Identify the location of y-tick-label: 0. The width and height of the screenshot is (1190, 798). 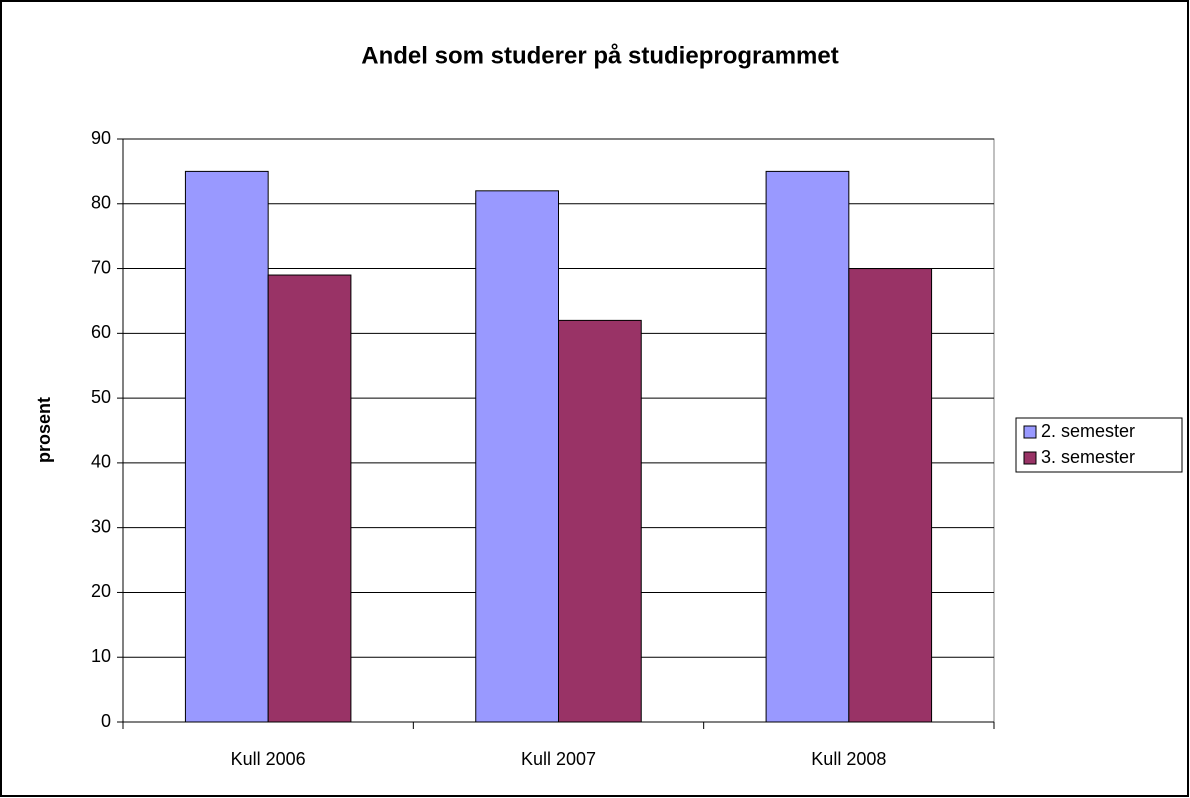
(106, 721).